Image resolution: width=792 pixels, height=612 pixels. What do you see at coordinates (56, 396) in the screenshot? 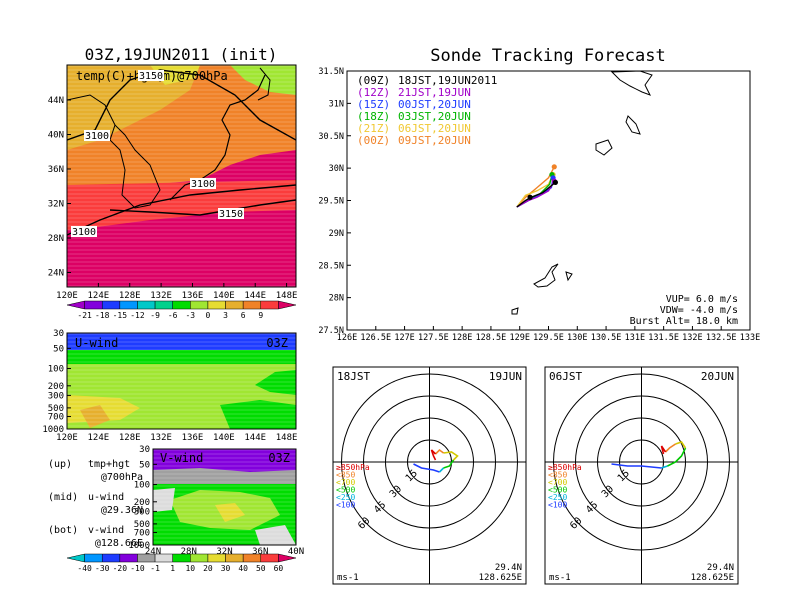
I see `y-tick-label: 300` at bounding box center [56, 396].